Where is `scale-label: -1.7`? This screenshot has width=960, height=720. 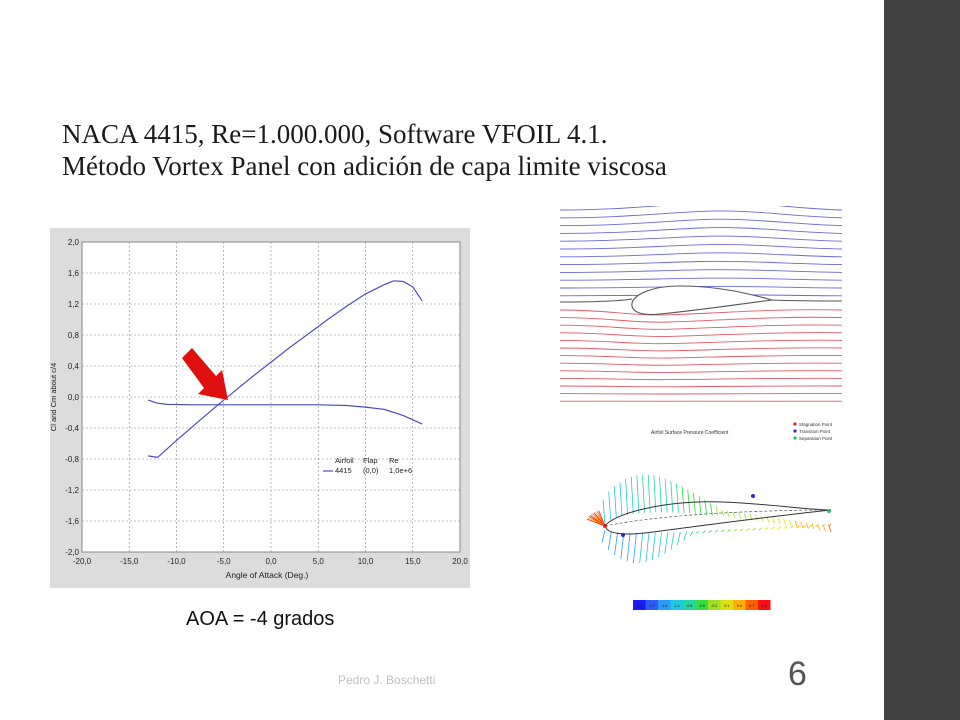
scale-label: -1.7 is located at coordinates (652, 606).